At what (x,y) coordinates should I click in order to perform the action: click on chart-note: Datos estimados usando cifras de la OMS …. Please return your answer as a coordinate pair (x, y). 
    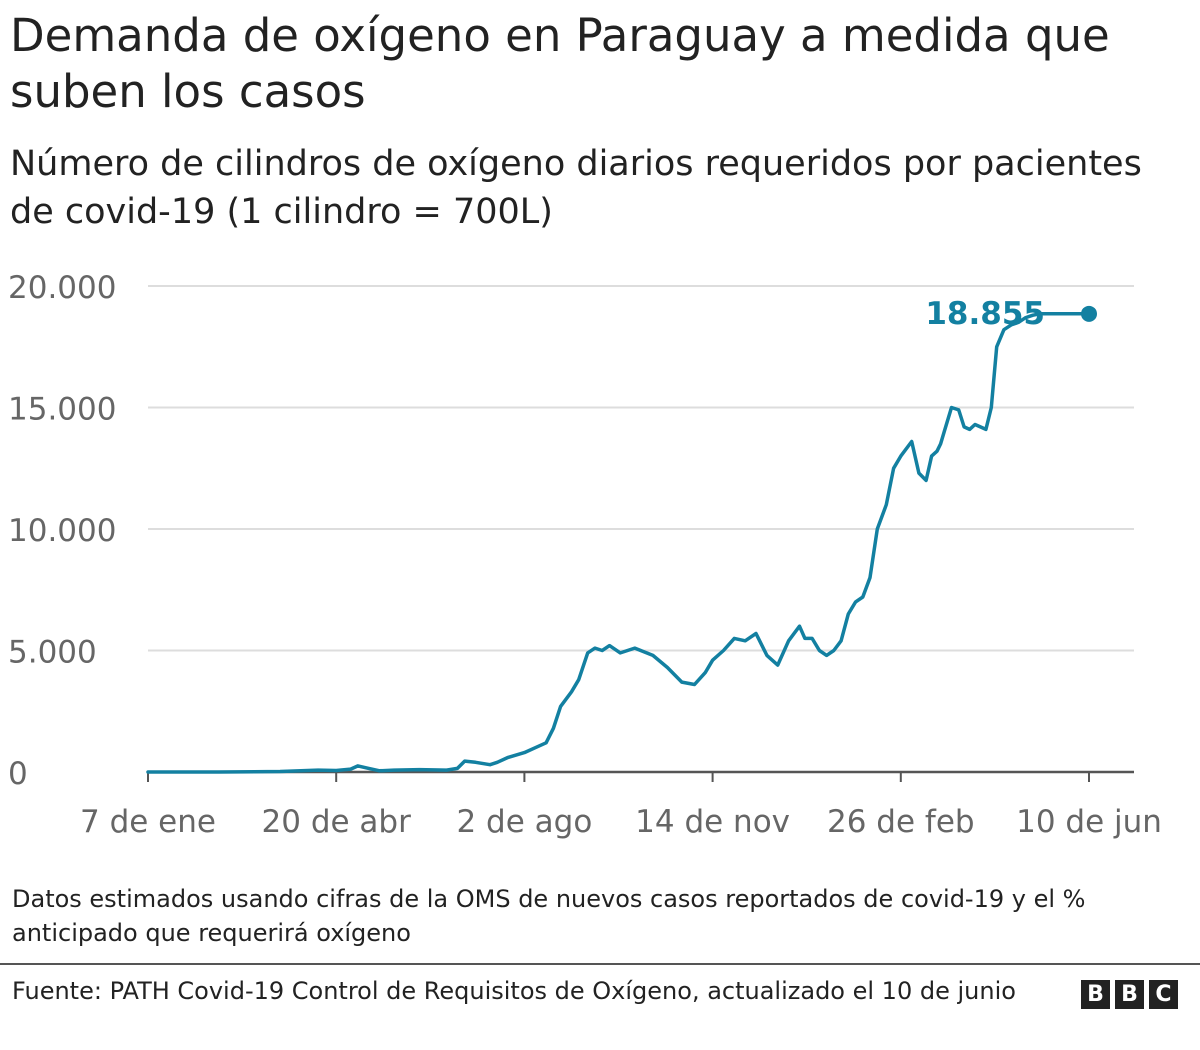
    Looking at the image, I should click on (549, 916).